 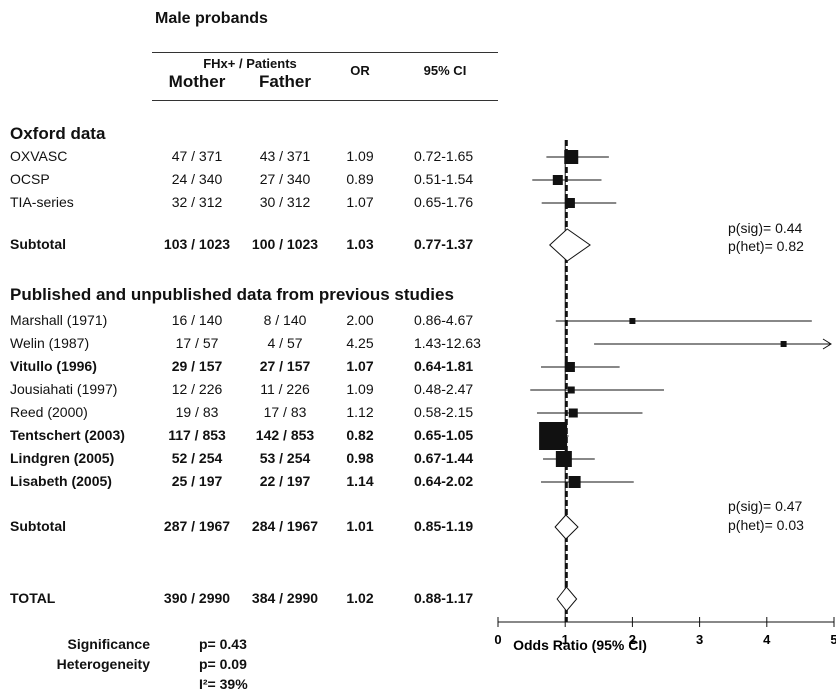 I want to click on subtotal-mother: 103 / 1023, so click(x=197, y=244).